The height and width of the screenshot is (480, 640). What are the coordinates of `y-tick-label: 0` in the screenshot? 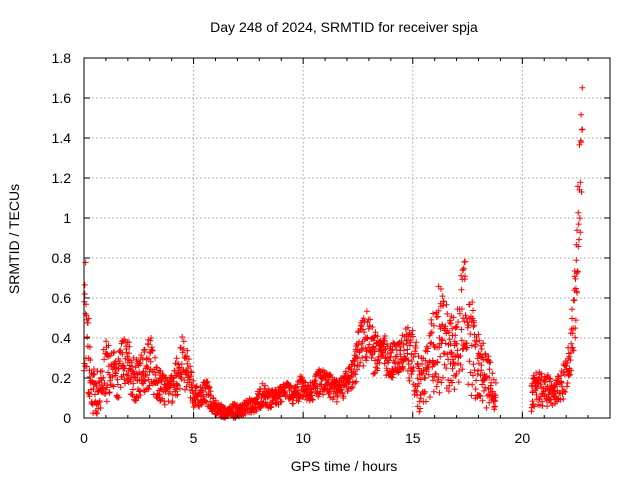 It's located at (67, 418).